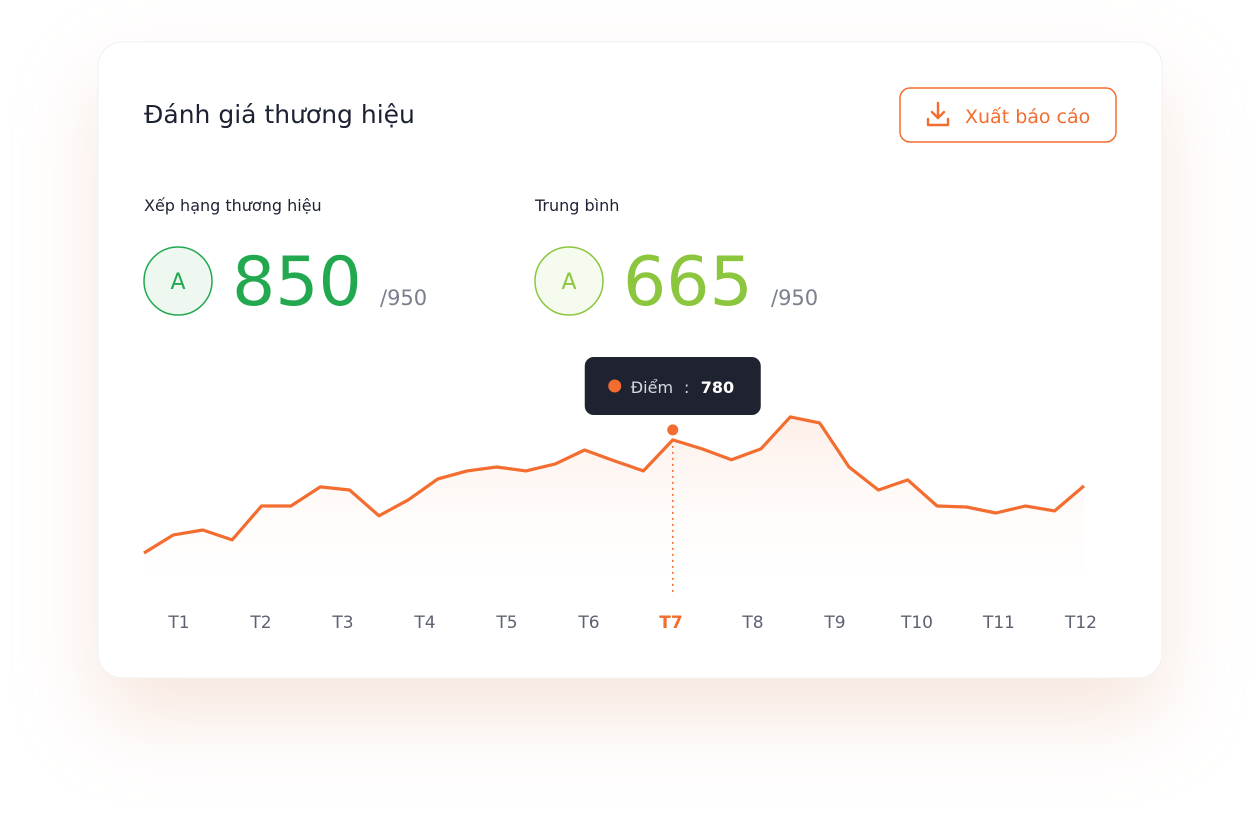  What do you see at coordinates (717, 387) in the screenshot?
I see `tooltip-value: 780` at bounding box center [717, 387].